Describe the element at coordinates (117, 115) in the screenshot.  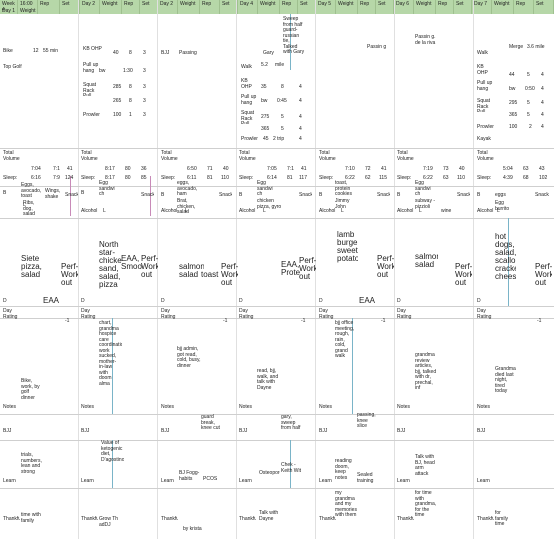
I see `exercise-weight: 100` at that location.